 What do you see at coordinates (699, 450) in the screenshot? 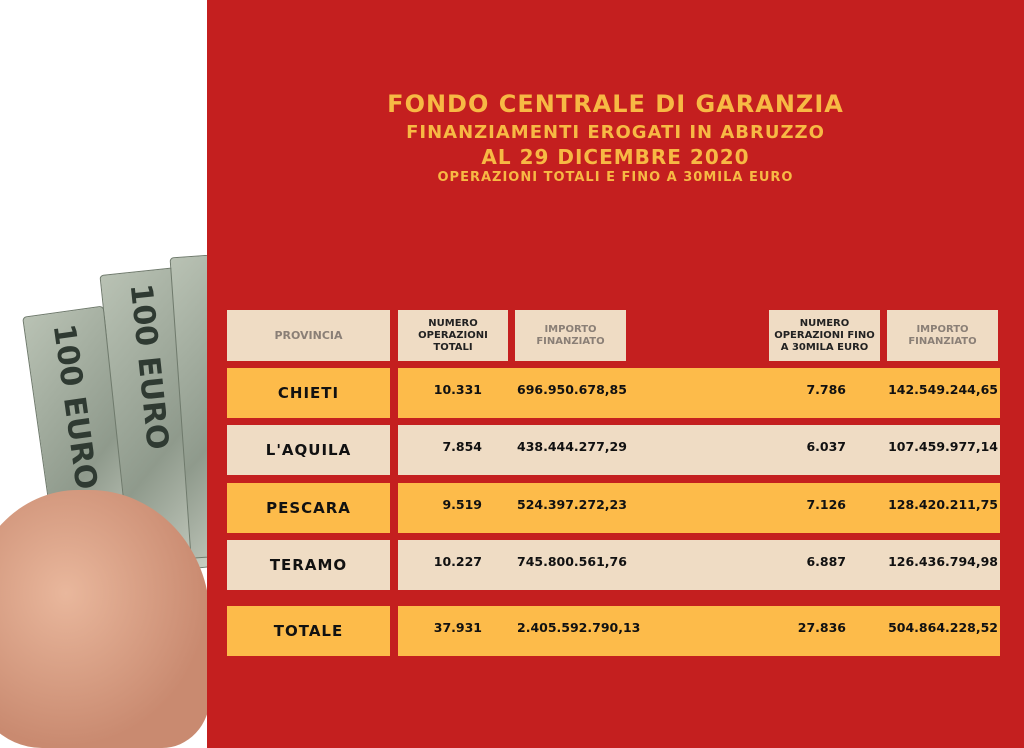
I see `table-row: 7.854 438.444.277,29 6.037 107.459.977,14` at bounding box center [699, 450].